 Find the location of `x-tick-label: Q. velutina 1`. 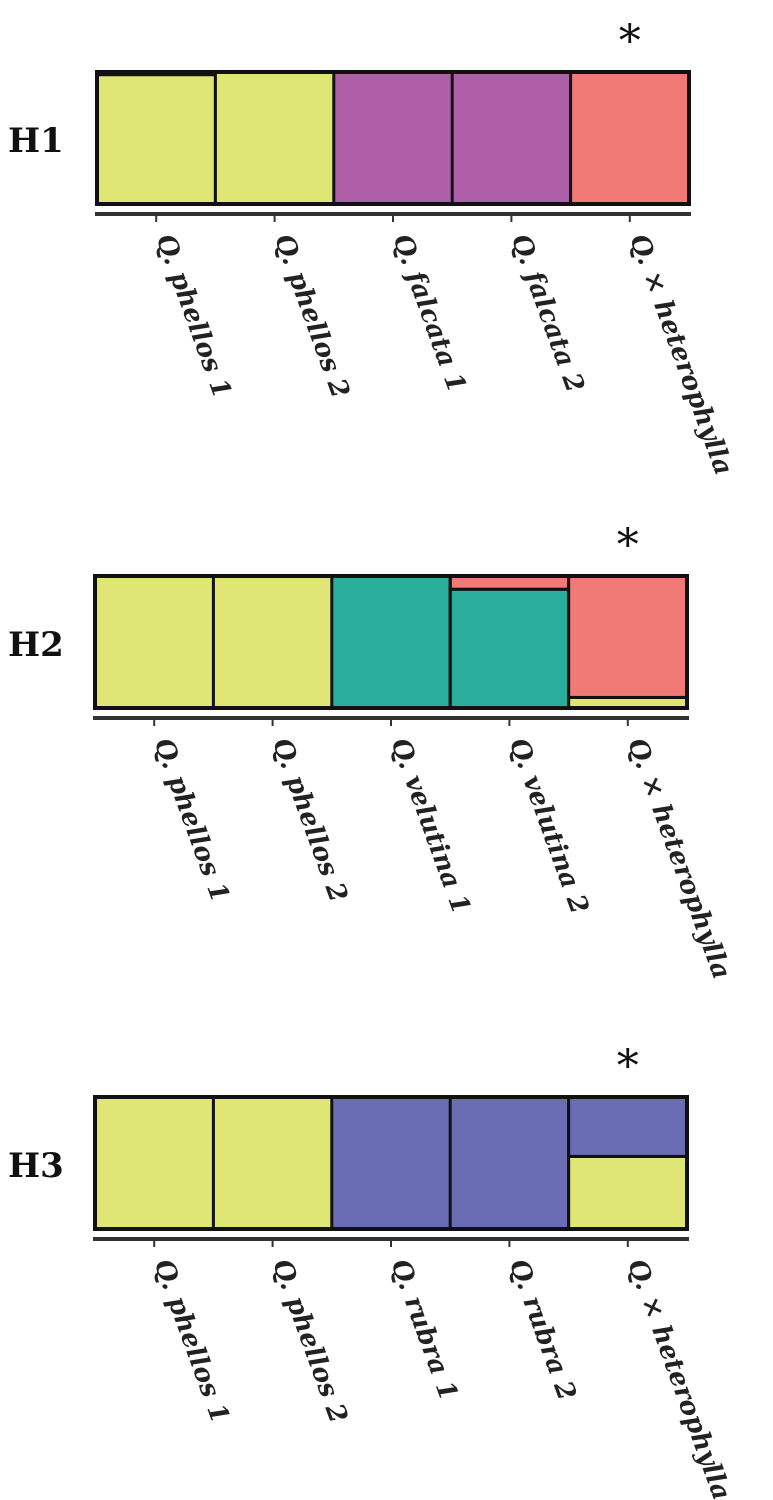

x-tick-label: Q. velutina 1 is located at coordinates (429, 826).